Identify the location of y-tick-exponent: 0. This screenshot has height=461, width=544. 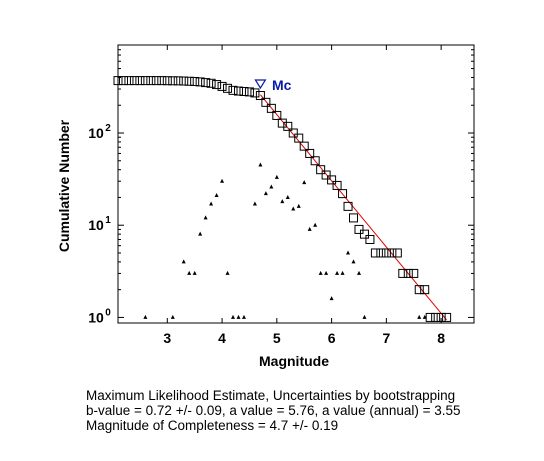
(108, 312).